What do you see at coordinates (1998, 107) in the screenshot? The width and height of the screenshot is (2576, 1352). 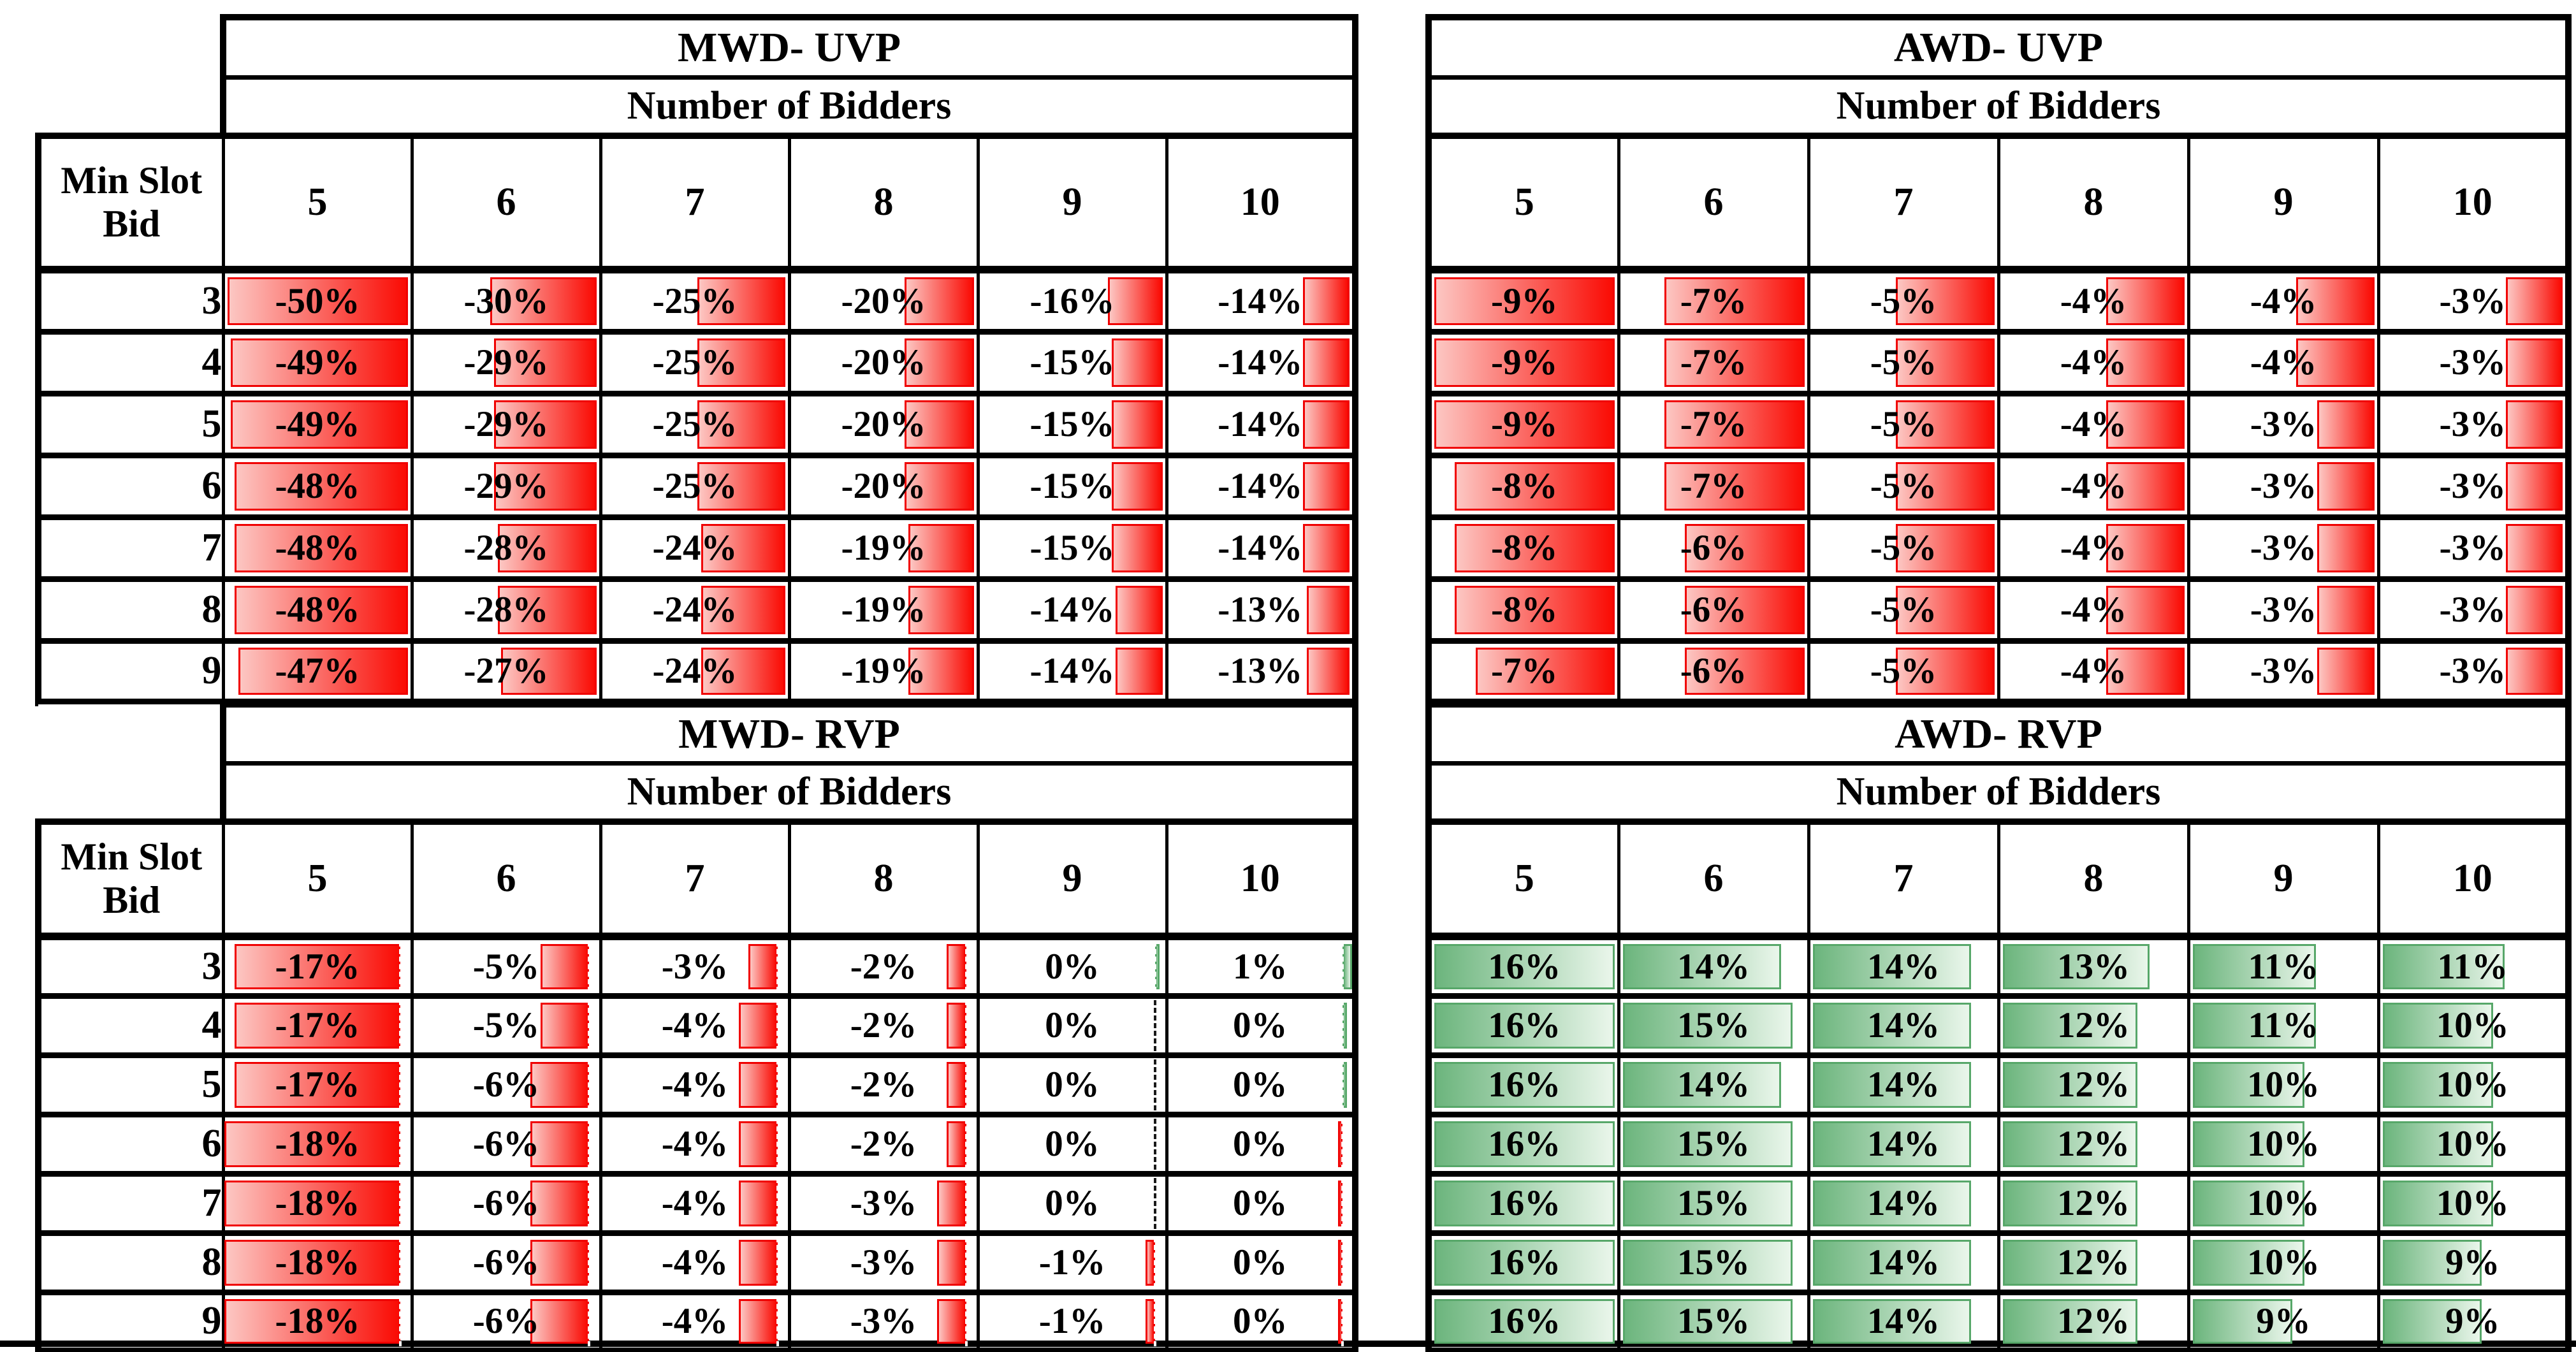 I see `table-subtitle: Number of Bidders` at bounding box center [1998, 107].